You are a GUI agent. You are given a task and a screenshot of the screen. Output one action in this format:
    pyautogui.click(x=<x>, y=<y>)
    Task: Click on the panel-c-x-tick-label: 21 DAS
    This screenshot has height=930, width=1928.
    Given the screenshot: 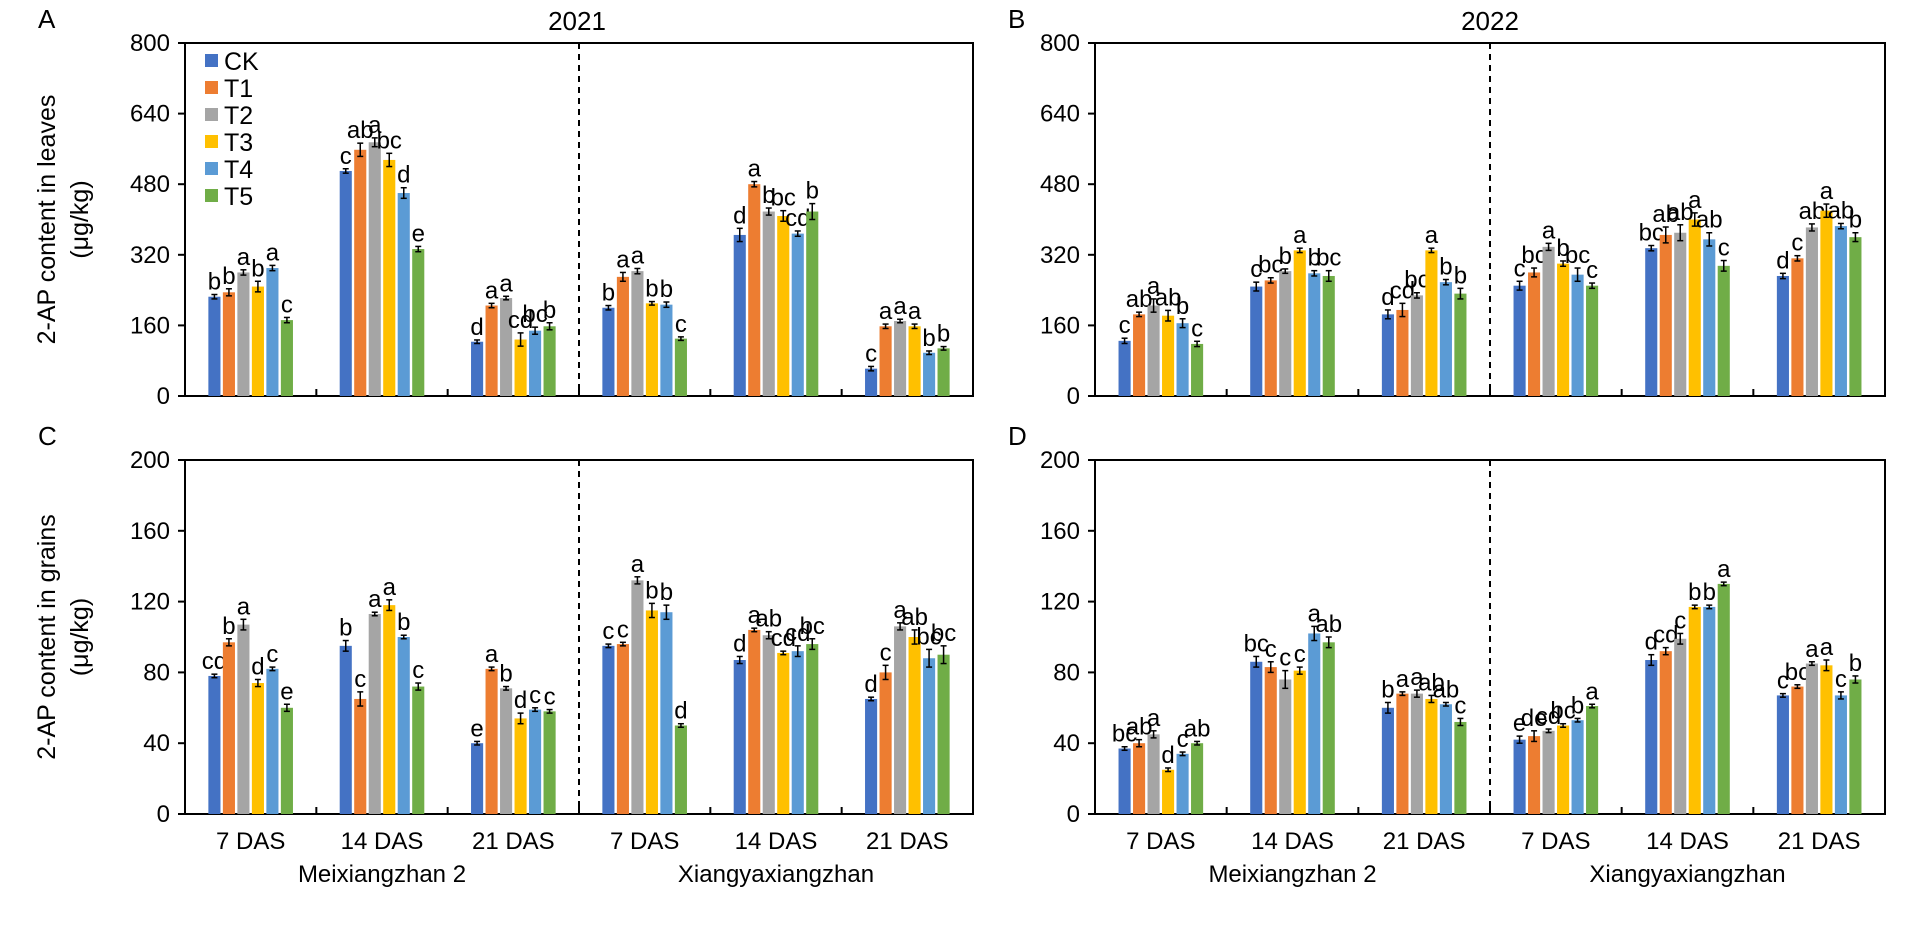 What is the action you would take?
    pyautogui.click(x=907, y=841)
    